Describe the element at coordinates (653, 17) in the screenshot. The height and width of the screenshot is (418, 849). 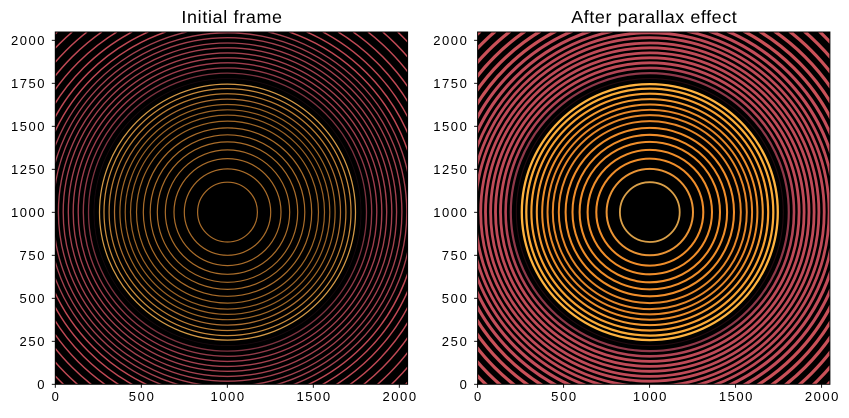
I see `svg-text: After parallax effect` at that location.